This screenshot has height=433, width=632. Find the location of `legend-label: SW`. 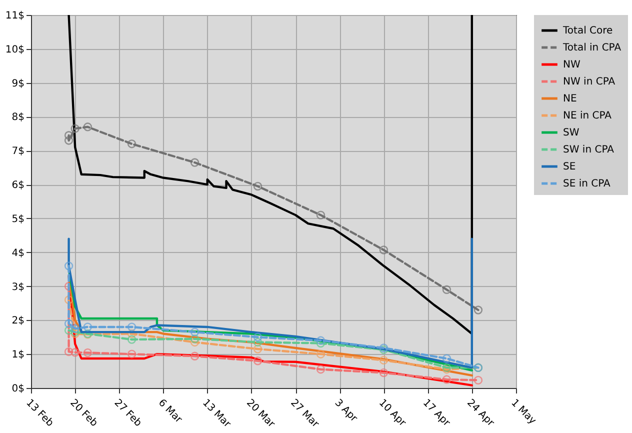

legend-label: SW is located at coordinates (571, 133).